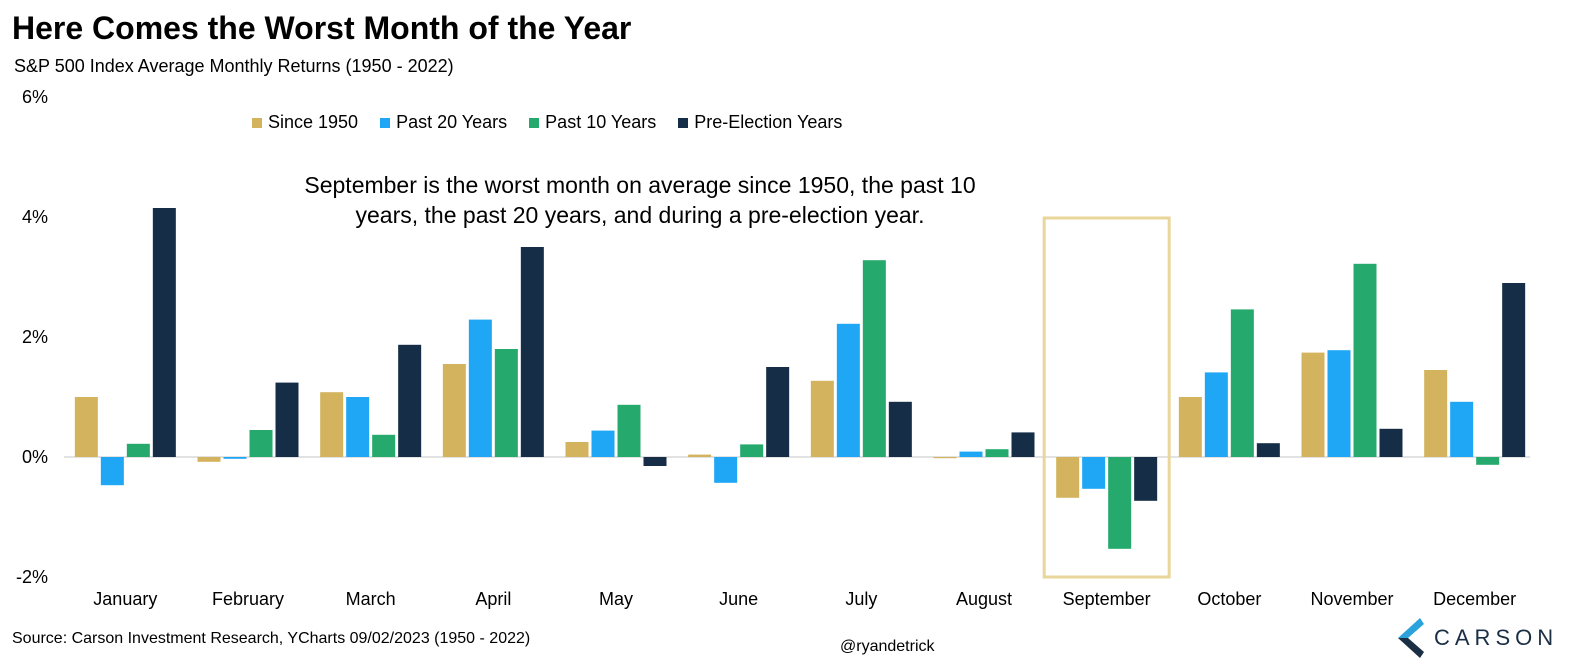  I want to click on y-tick-label: 6%, so click(35, 97).